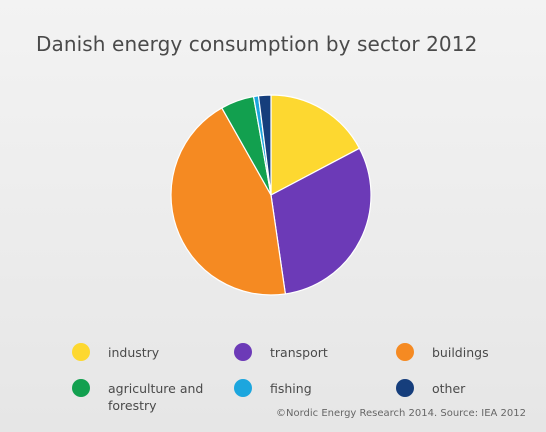 The width and height of the screenshot is (546, 432). What do you see at coordinates (449, 388) in the screenshot?
I see `legend-label-other: other` at bounding box center [449, 388].